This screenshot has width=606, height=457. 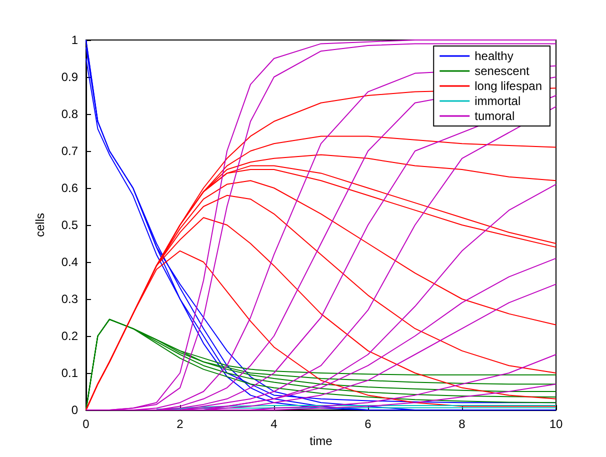 I want to click on y-tick-label: 0, so click(x=74, y=410).